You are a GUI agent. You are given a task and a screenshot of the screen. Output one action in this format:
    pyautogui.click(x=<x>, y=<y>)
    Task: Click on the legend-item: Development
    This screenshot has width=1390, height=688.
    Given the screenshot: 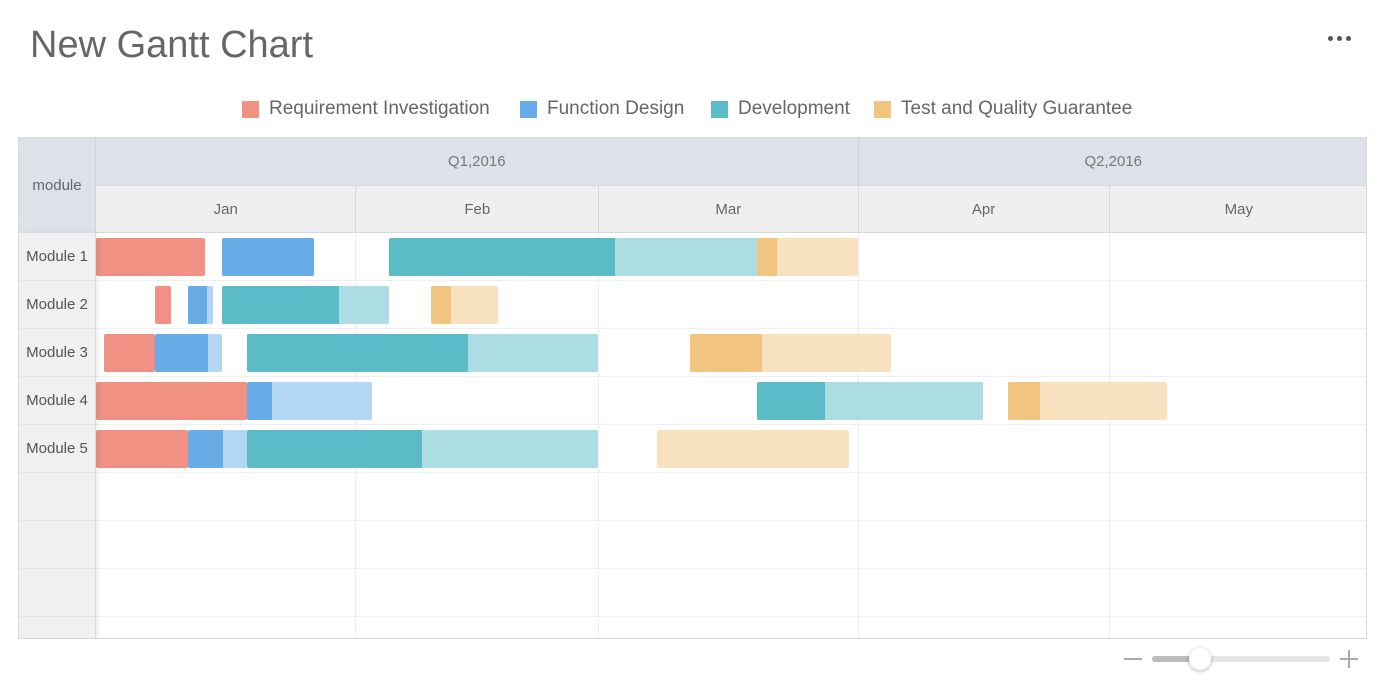 What is the action you would take?
    pyautogui.click(x=780, y=109)
    